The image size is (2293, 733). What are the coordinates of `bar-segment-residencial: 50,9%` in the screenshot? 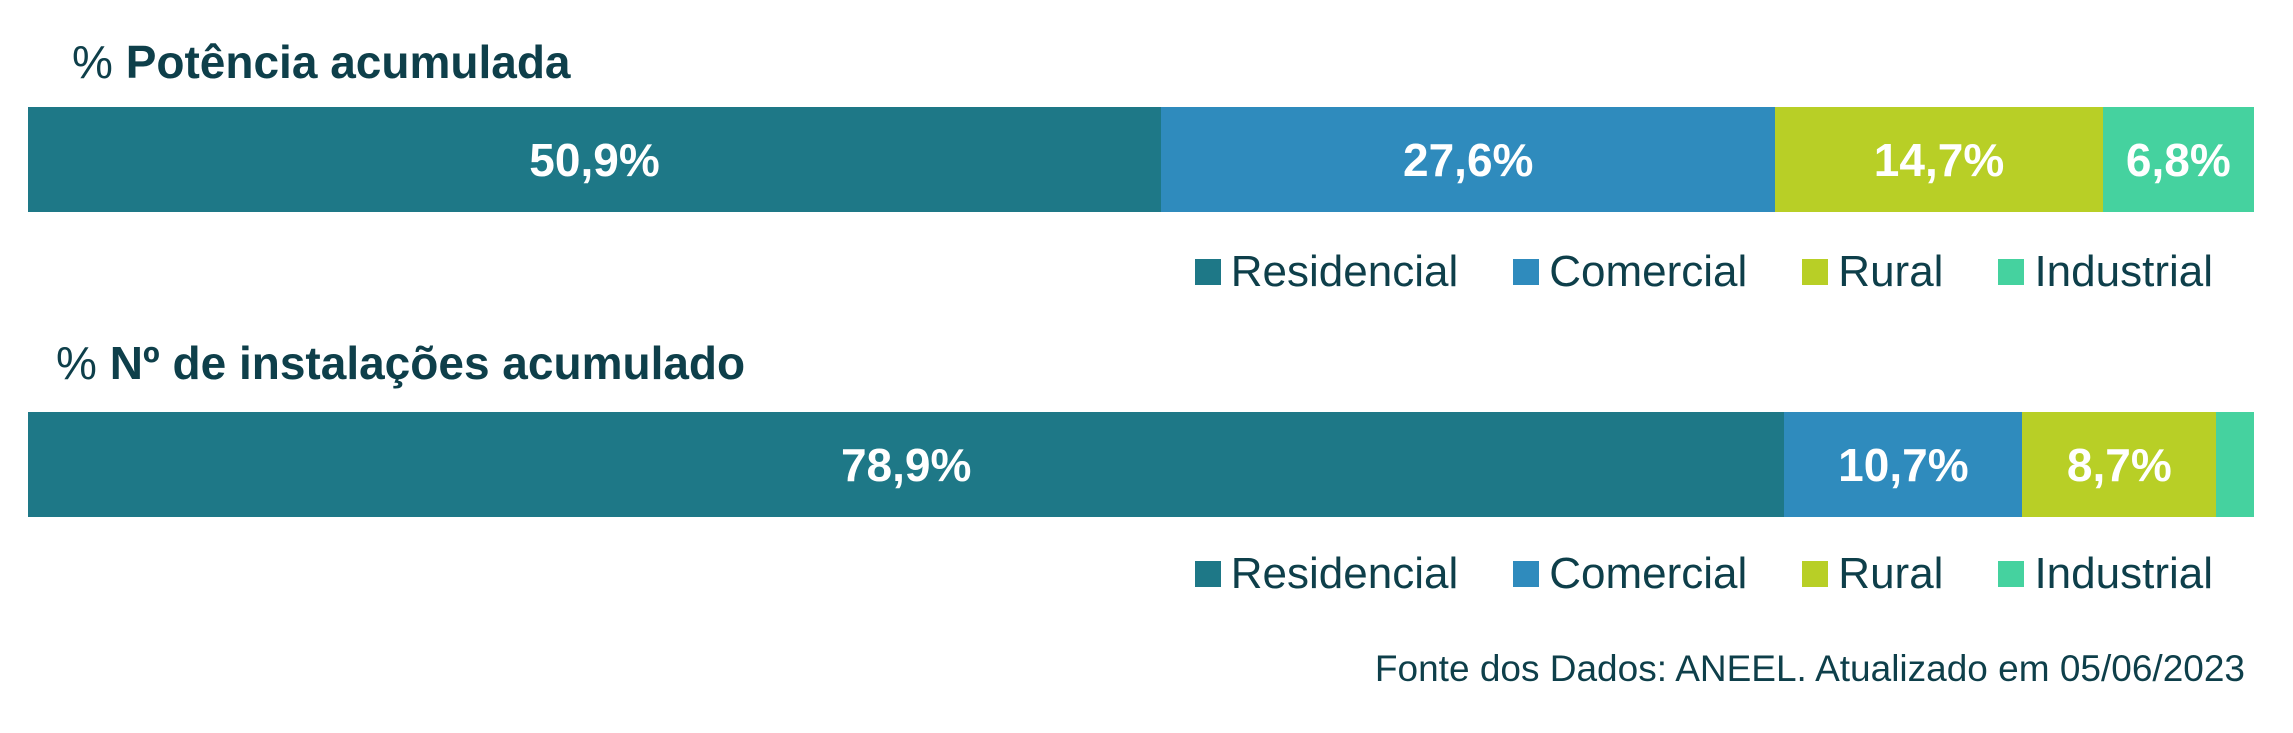 It's located at (595, 159).